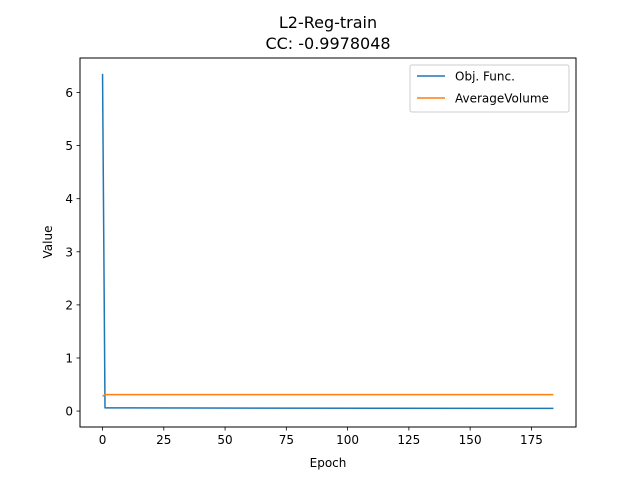  What do you see at coordinates (502, 99) in the screenshot?
I see `legend-label-1: AverageVolume` at bounding box center [502, 99].